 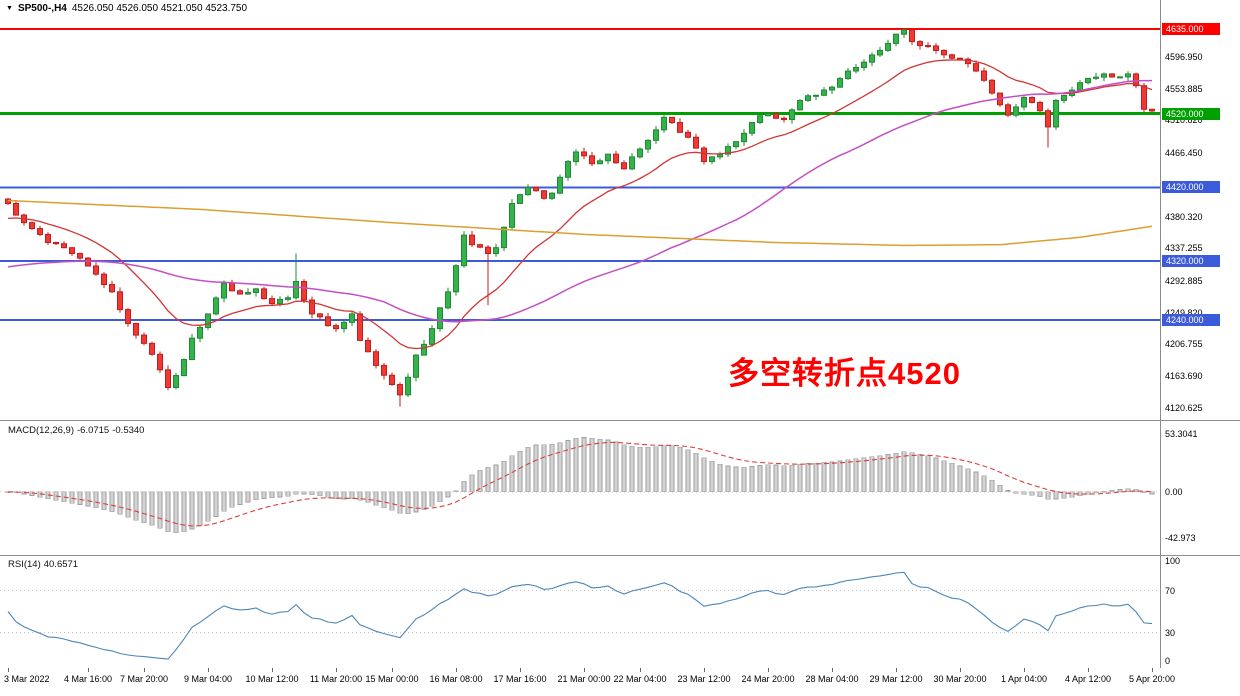 What do you see at coordinates (144, 679) in the screenshot?
I see `time-axis-label: 7 Mar 20:00` at bounding box center [144, 679].